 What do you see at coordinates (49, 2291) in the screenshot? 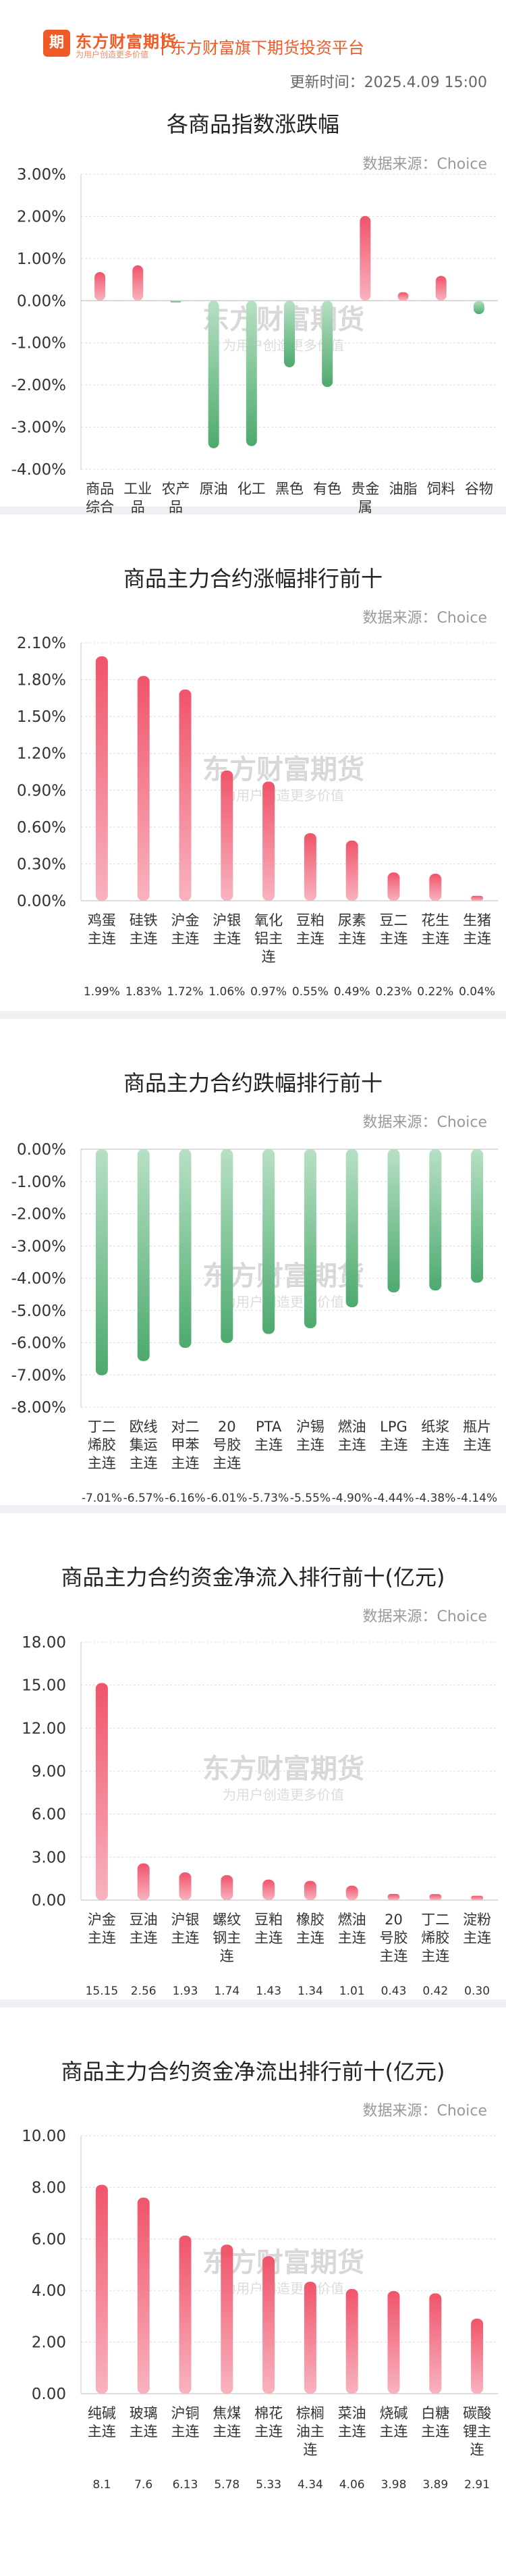
I see `y-tick-label: 4.00` at bounding box center [49, 2291].